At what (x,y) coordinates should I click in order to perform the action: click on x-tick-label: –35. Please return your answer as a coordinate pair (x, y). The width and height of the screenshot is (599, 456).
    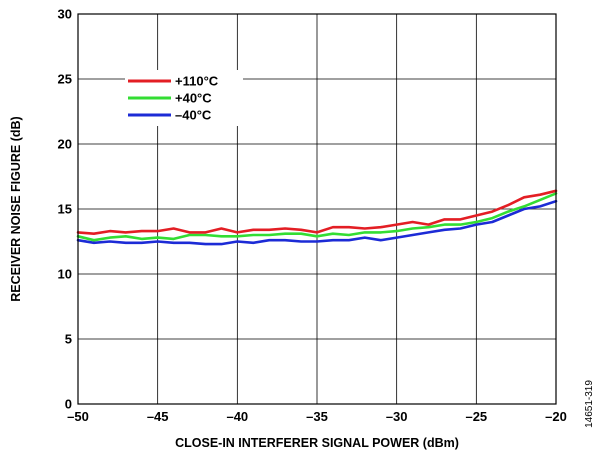
    Looking at the image, I should click on (317, 416).